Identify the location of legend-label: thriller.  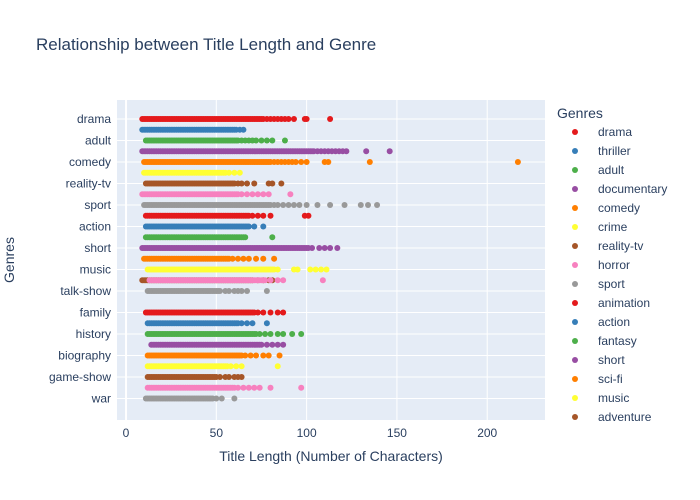
(614, 151).